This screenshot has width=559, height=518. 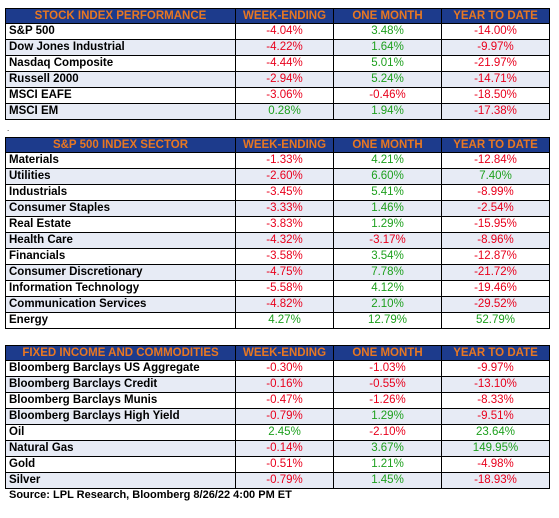 I want to click on week-ending-value: -2.94%, so click(x=285, y=80).